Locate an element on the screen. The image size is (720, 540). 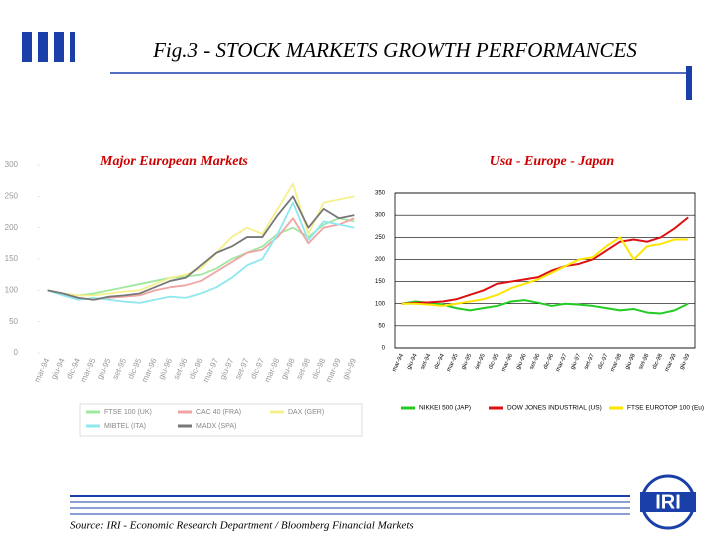
x-tick-label: giu-97 is located at coordinates (576, 361).